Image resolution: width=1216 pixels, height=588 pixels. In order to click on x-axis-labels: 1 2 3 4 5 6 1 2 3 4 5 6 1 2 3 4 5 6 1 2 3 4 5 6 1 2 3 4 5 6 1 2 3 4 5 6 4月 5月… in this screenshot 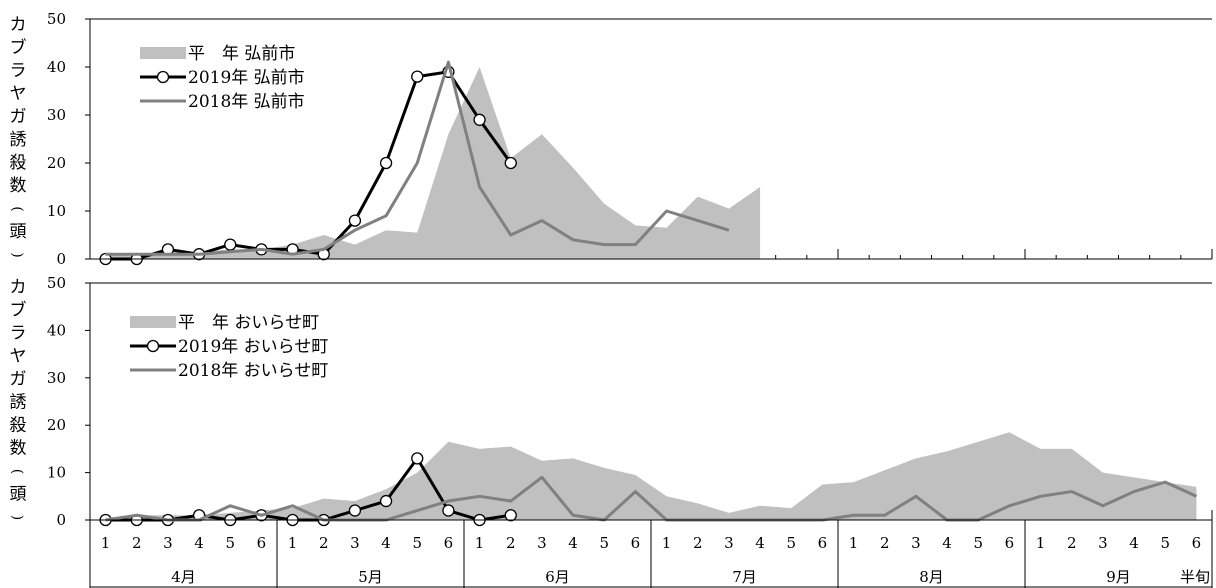, I will do `click(651, 554)`.